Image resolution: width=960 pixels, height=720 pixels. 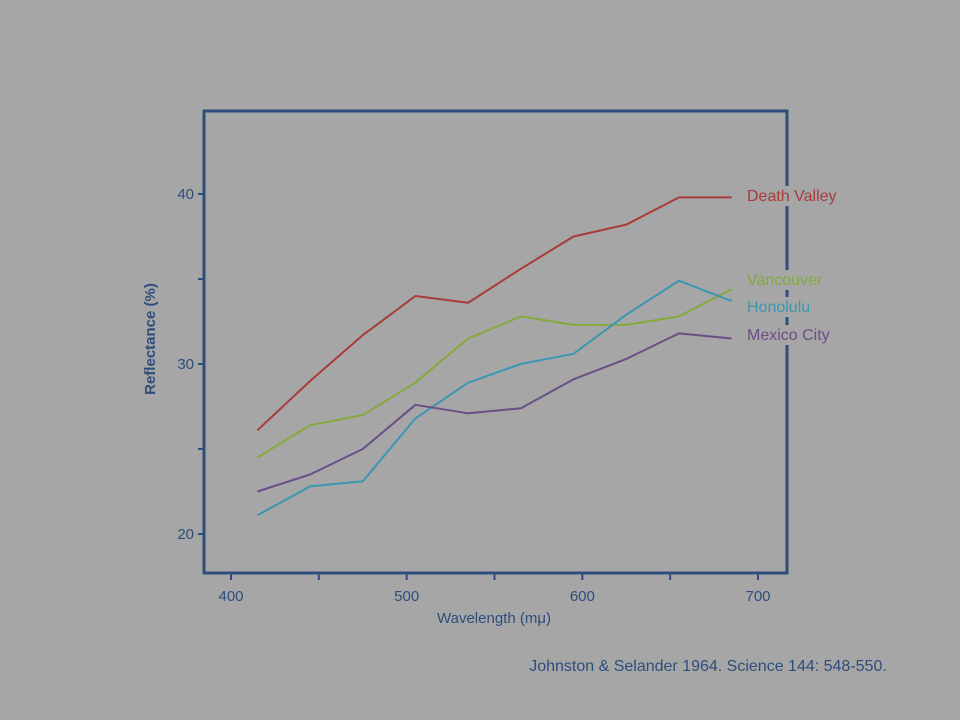 What do you see at coordinates (757, 596) in the screenshot?
I see `x-tick-label: 700` at bounding box center [757, 596].